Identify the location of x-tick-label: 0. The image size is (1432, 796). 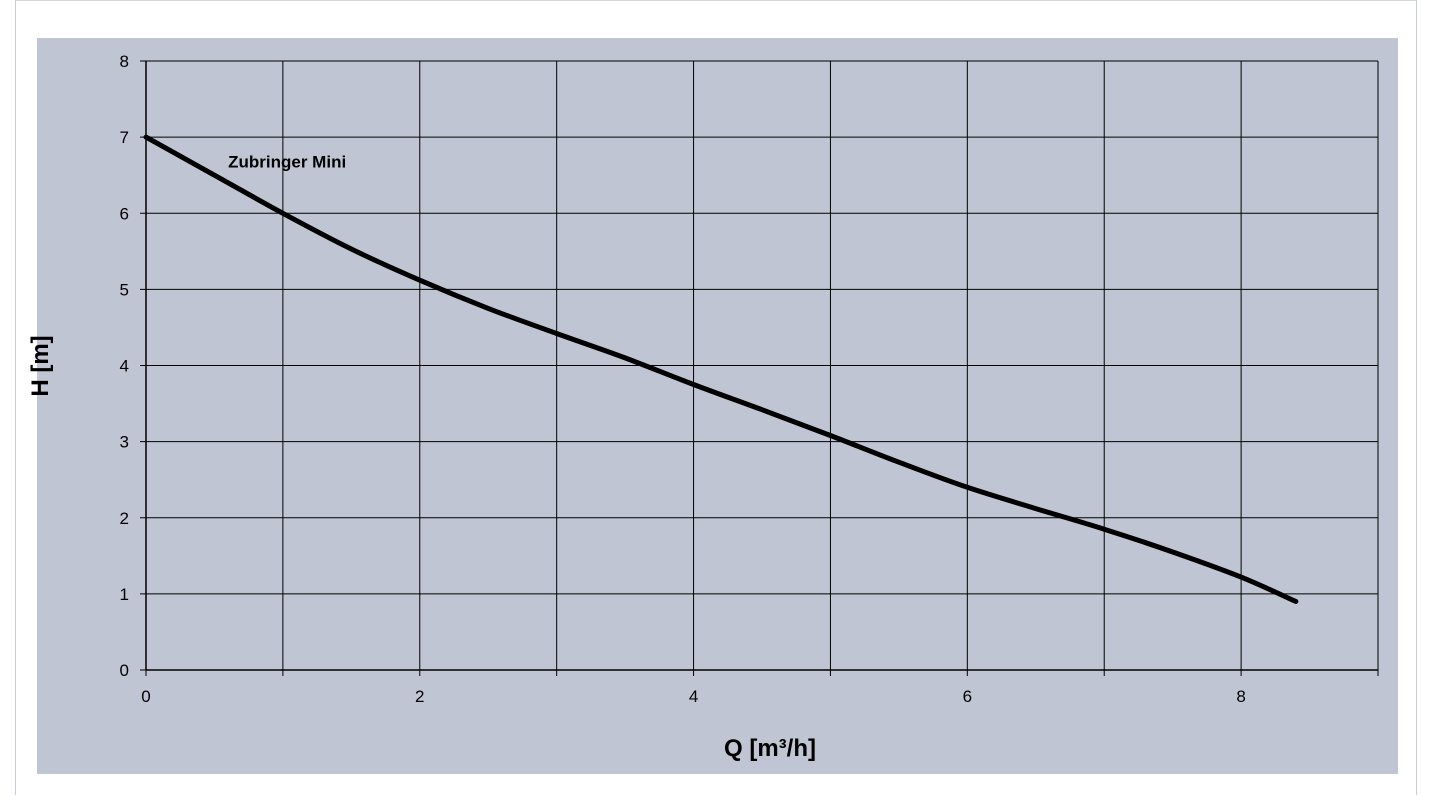
(145, 696).